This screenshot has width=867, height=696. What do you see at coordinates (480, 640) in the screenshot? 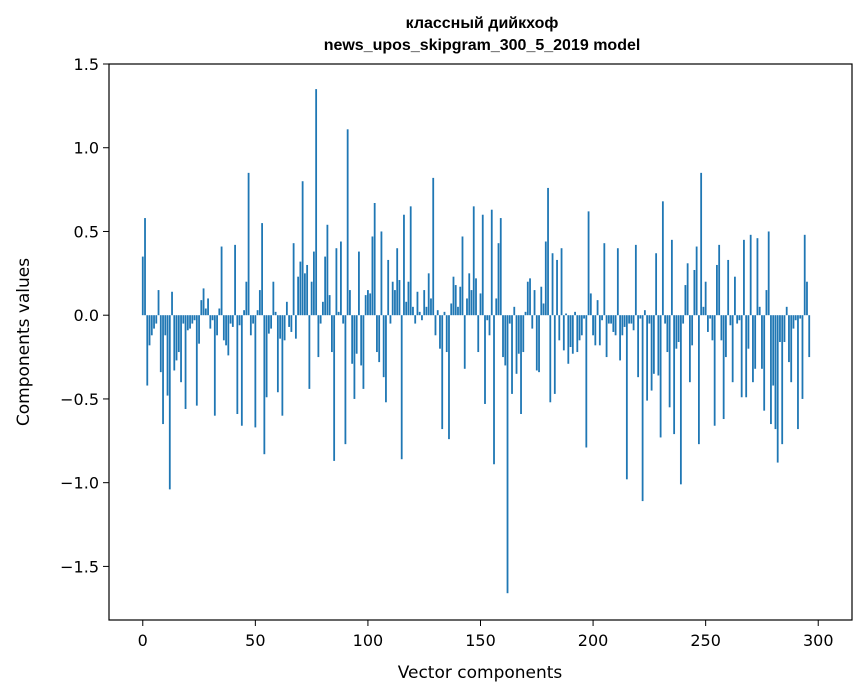
I see `x-tick-label: 150` at bounding box center [480, 640].